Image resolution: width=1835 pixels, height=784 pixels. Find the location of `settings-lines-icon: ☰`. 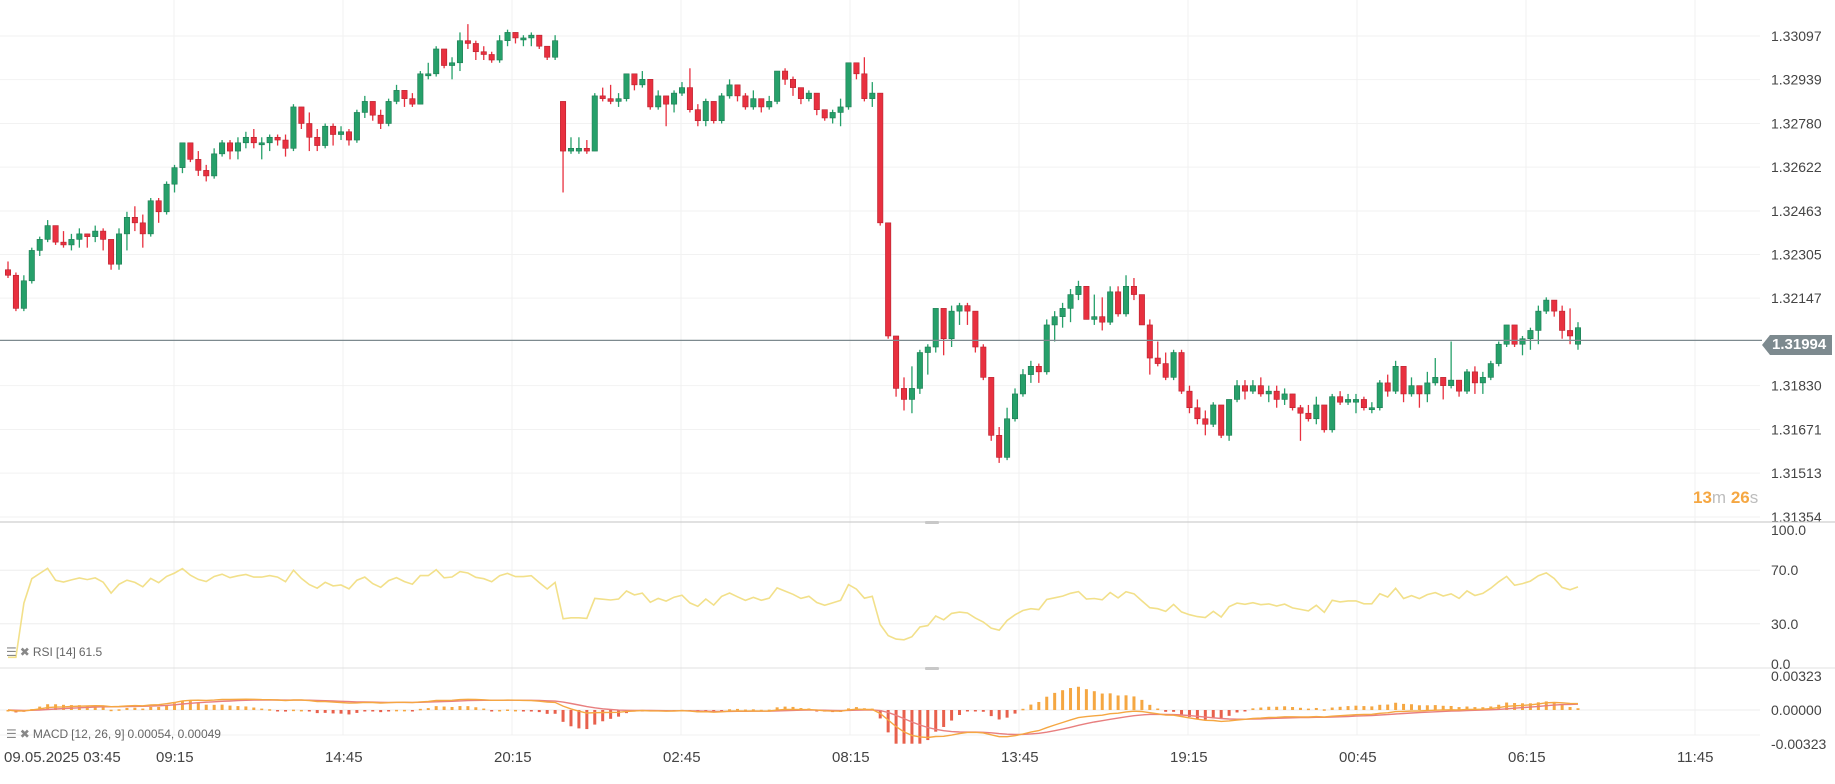

settings-lines-icon: ☰ is located at coordinates (11, 734).